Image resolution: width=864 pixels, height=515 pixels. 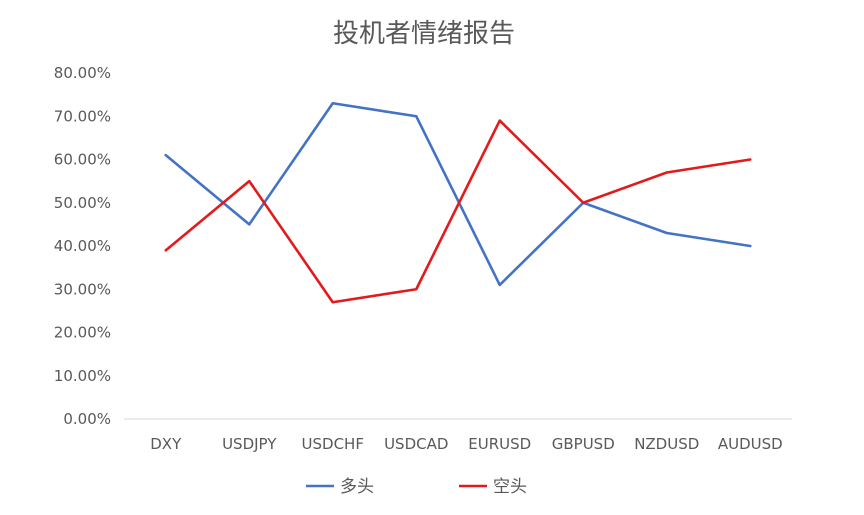 I want to click on x-tick-label: GBPUSD, so click(x=583, y=444).